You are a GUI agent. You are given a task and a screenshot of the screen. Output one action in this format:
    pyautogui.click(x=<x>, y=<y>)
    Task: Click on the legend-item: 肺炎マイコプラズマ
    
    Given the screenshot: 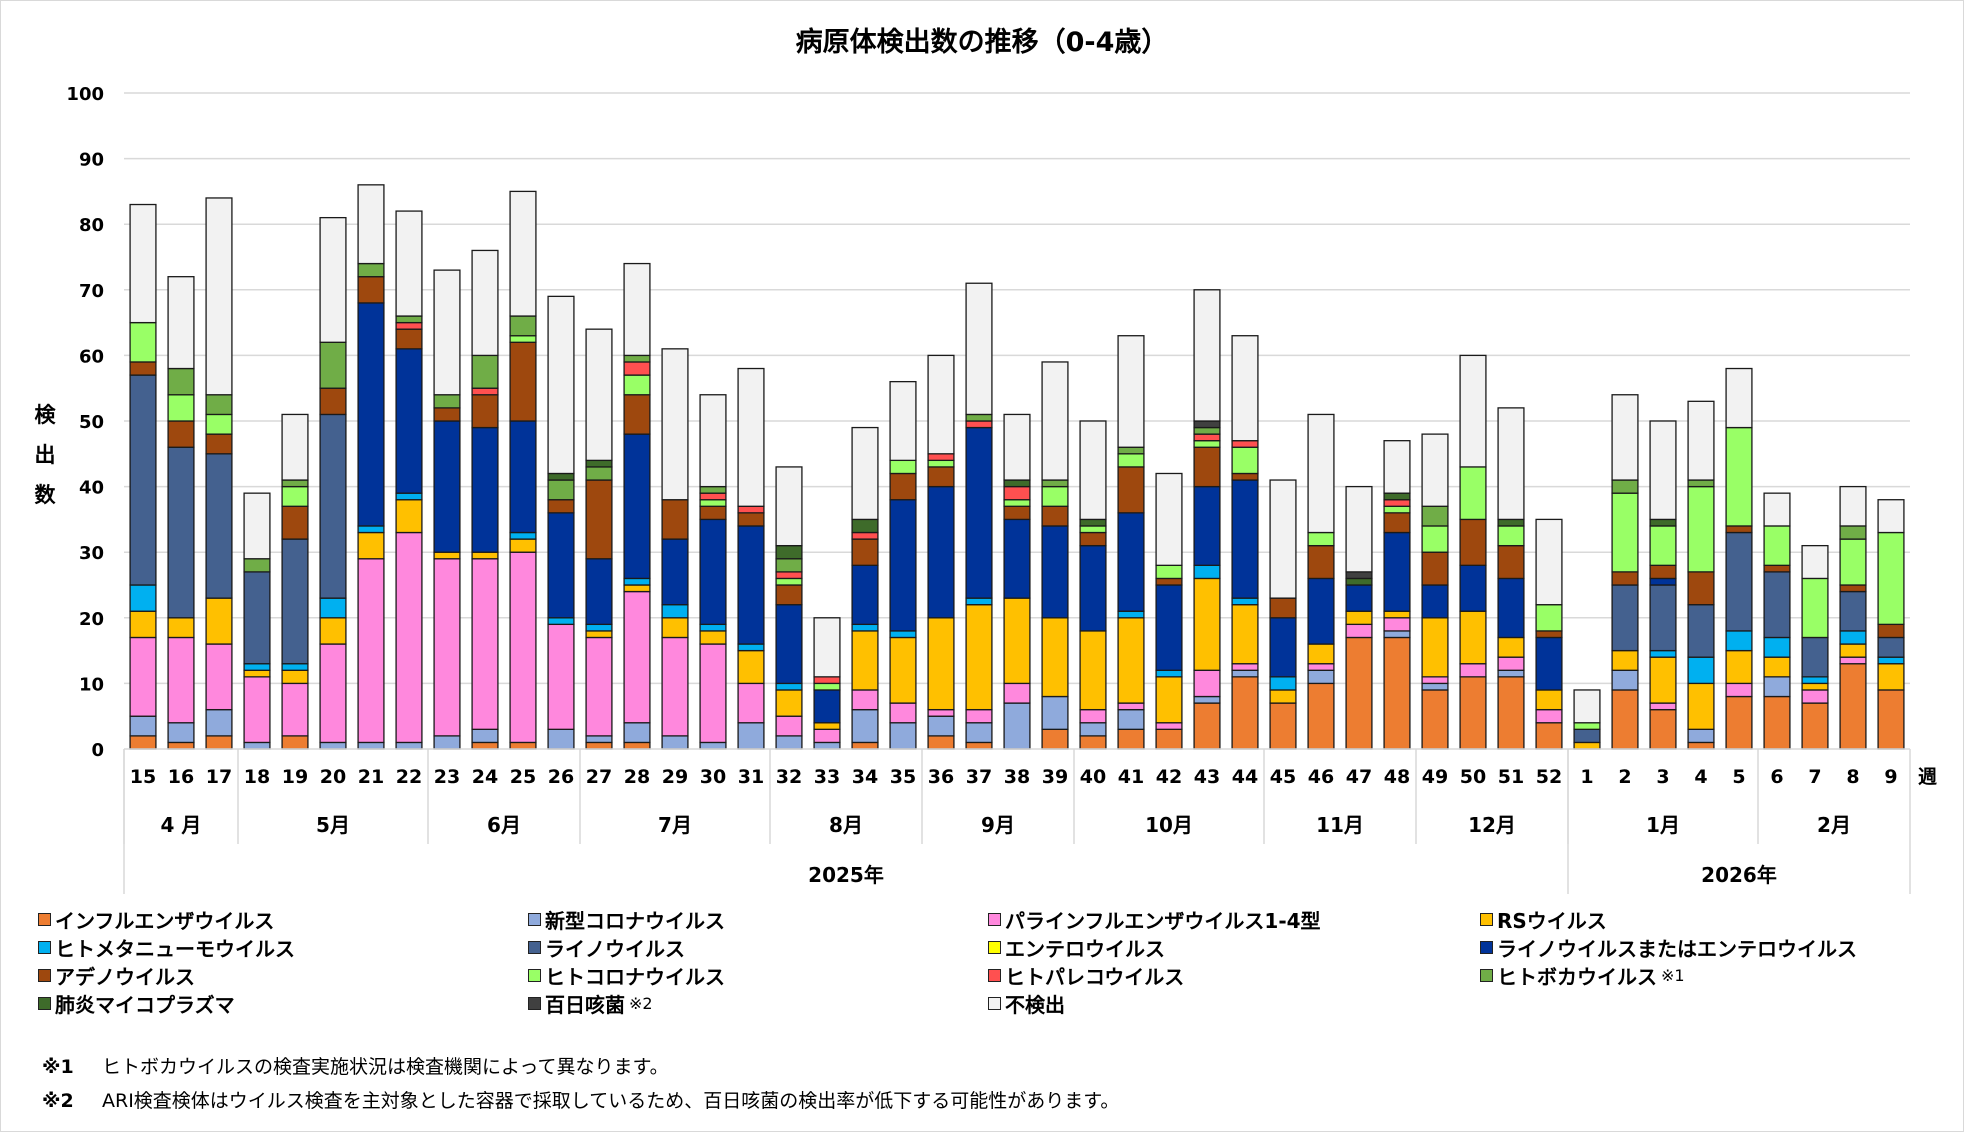 What is the action you would take?
    pyautogui.click(x=136, y=1003)
    